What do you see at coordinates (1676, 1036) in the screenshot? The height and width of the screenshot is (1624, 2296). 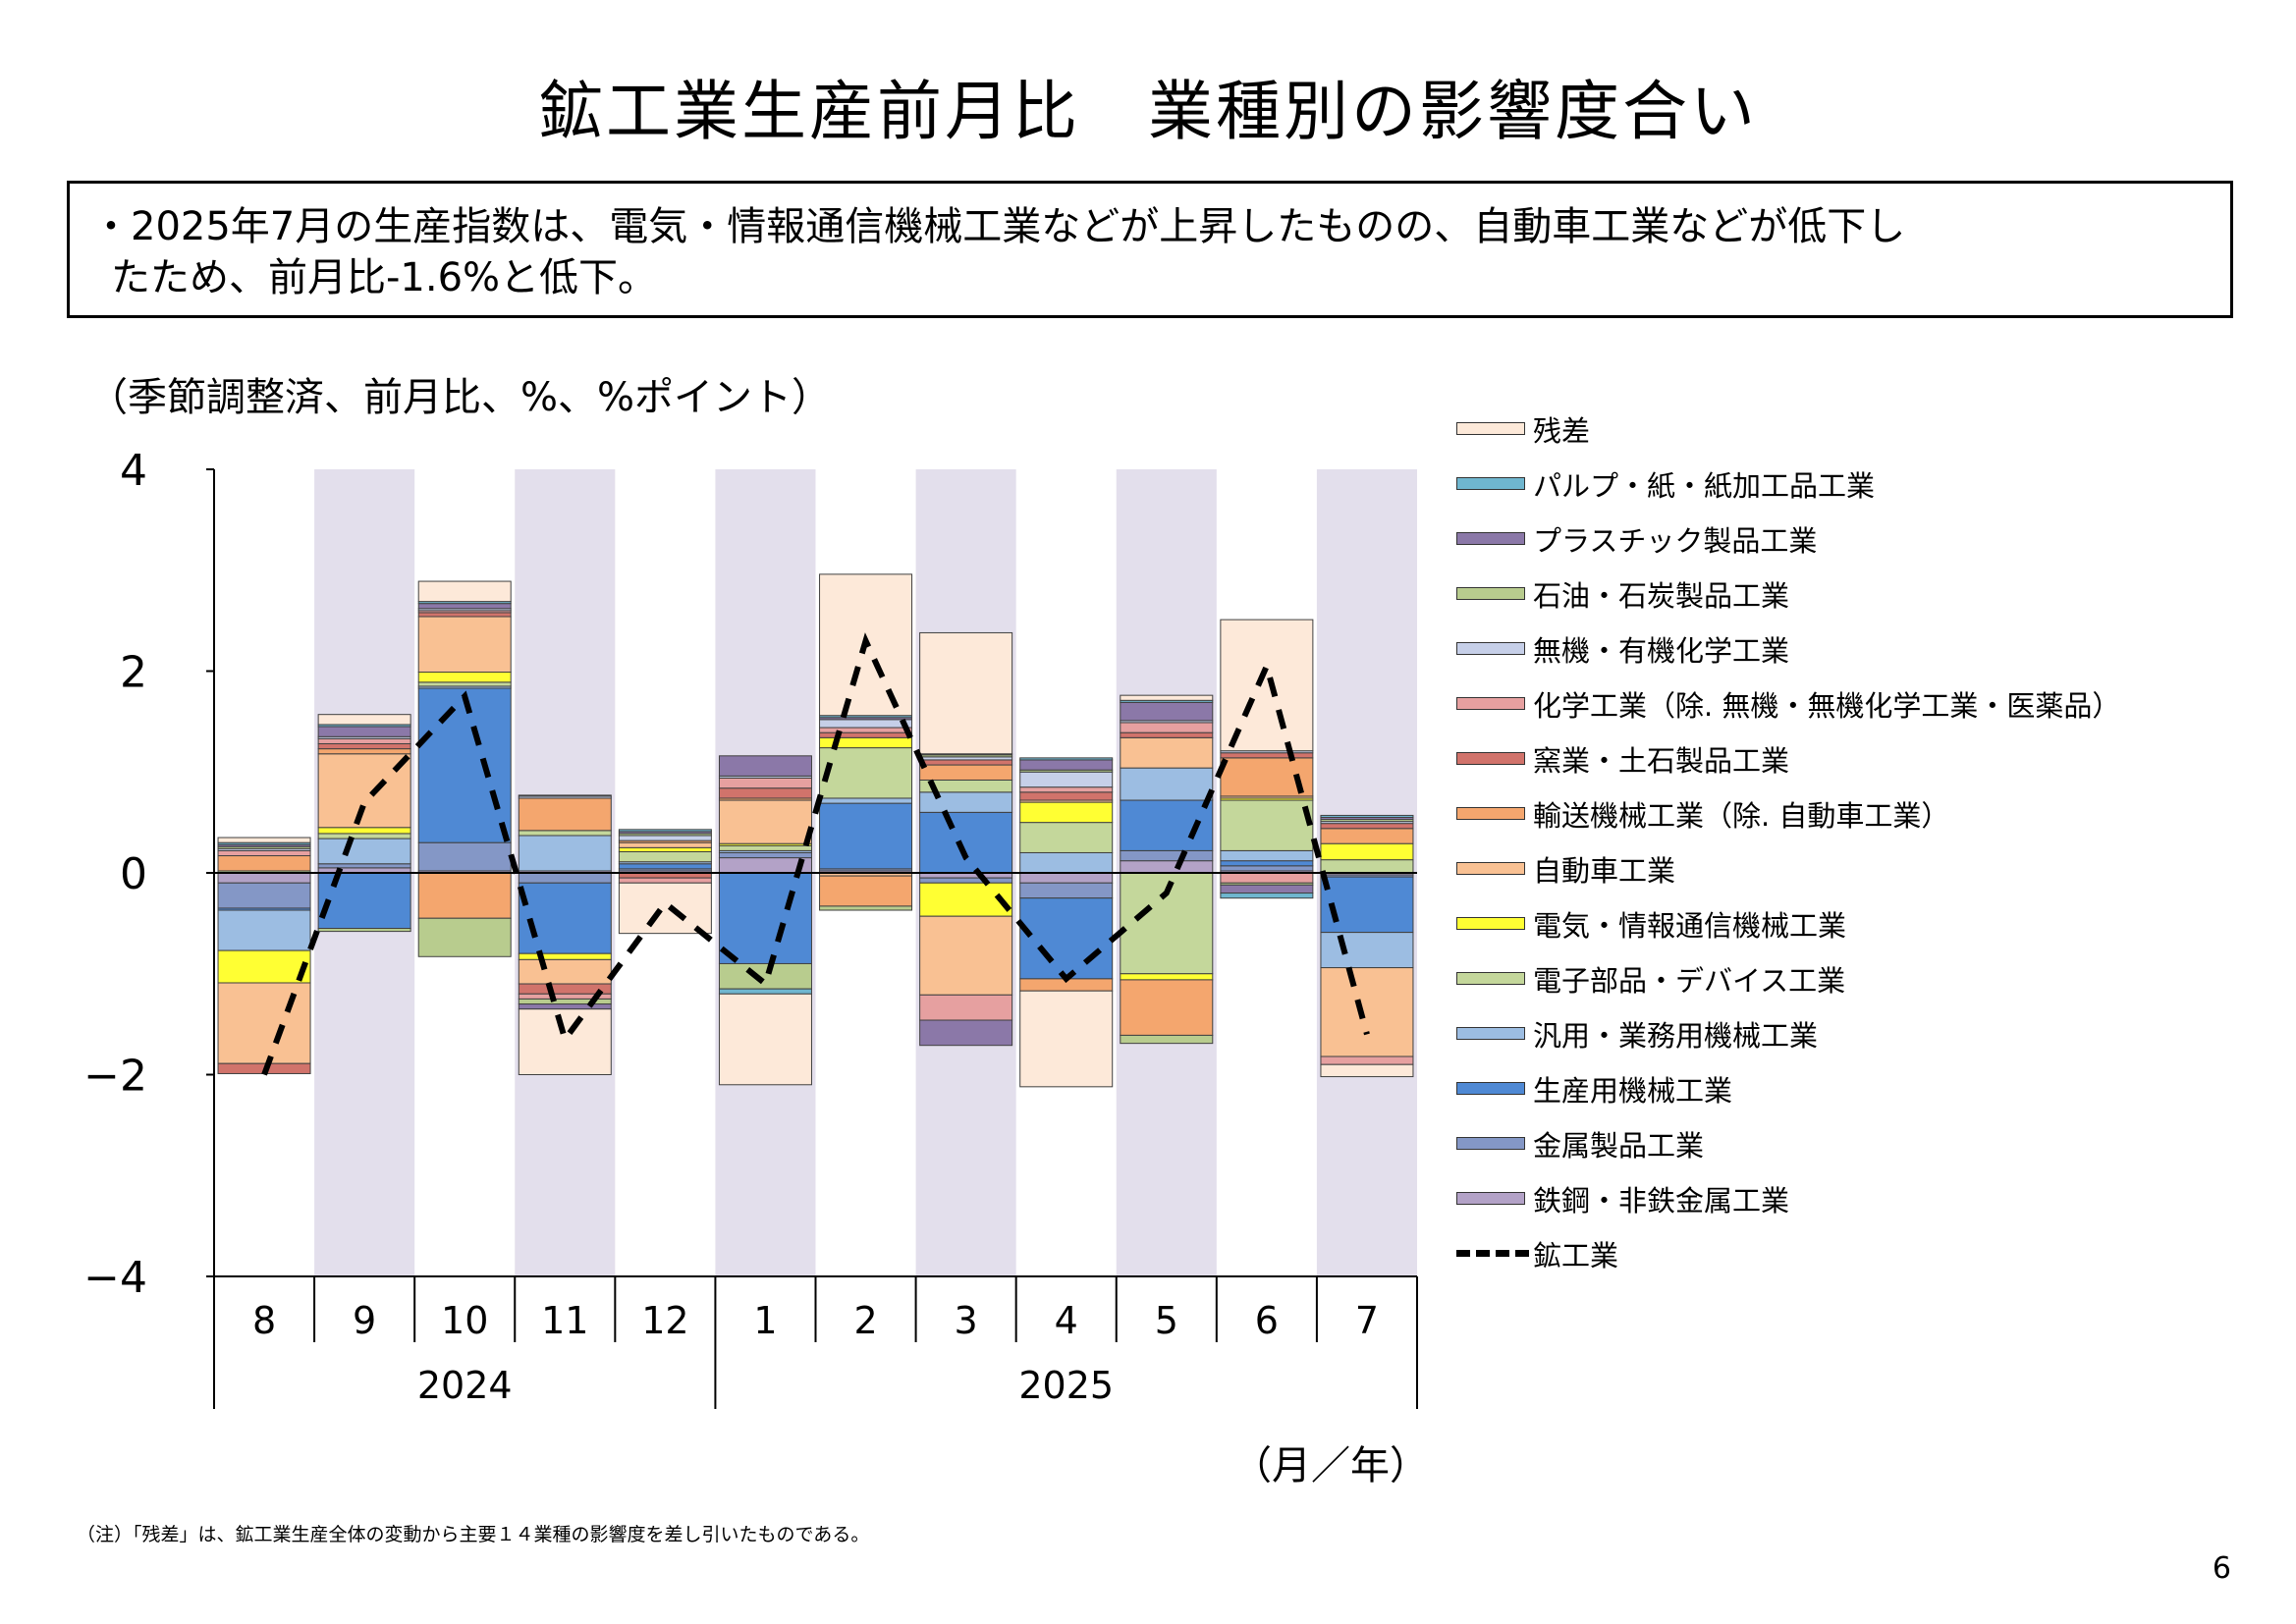 I see `legend-label: 汎用・業務用機械工業` at bounding box center [1676, 1036].